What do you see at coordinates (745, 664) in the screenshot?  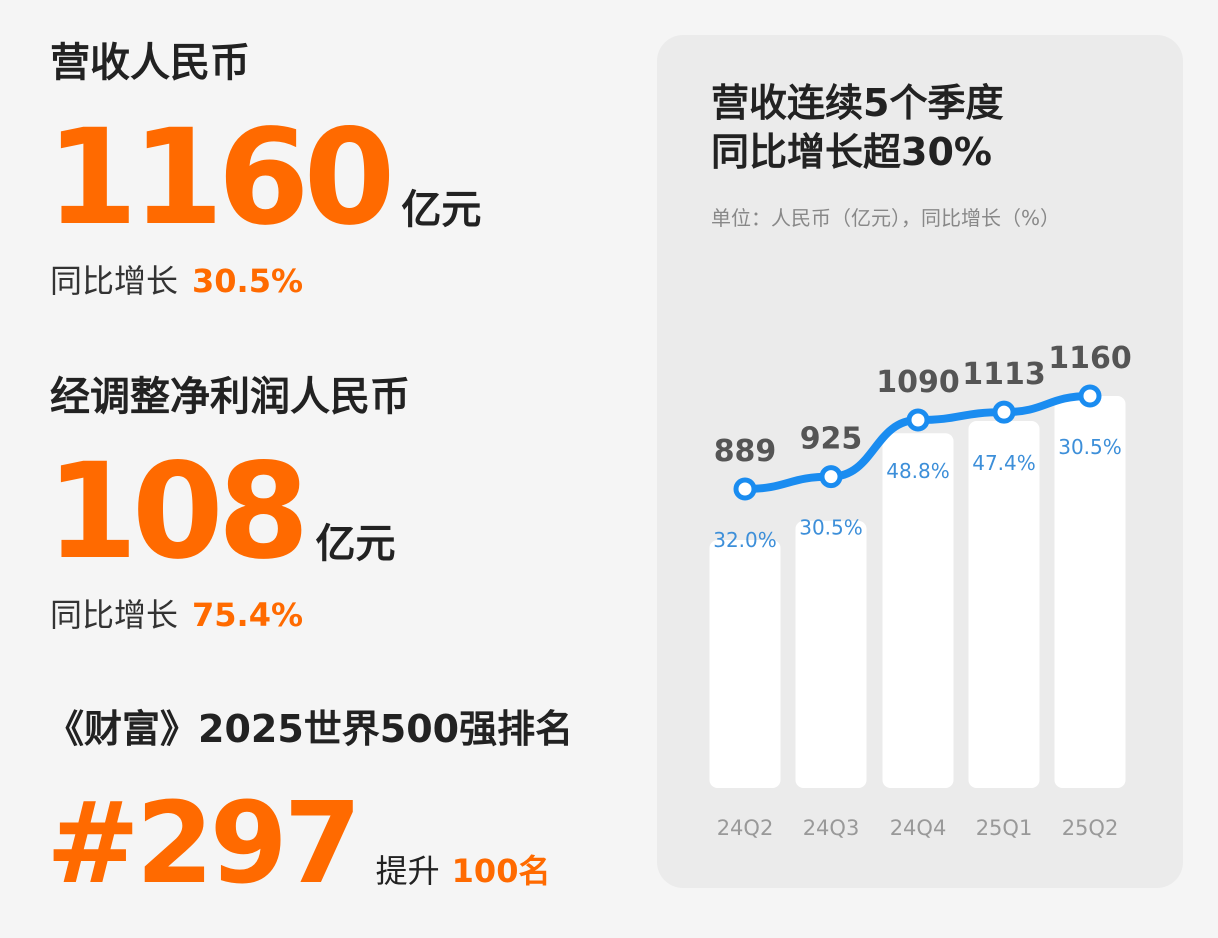 I see `bar-24Q2` at bounding box center [745, 664].